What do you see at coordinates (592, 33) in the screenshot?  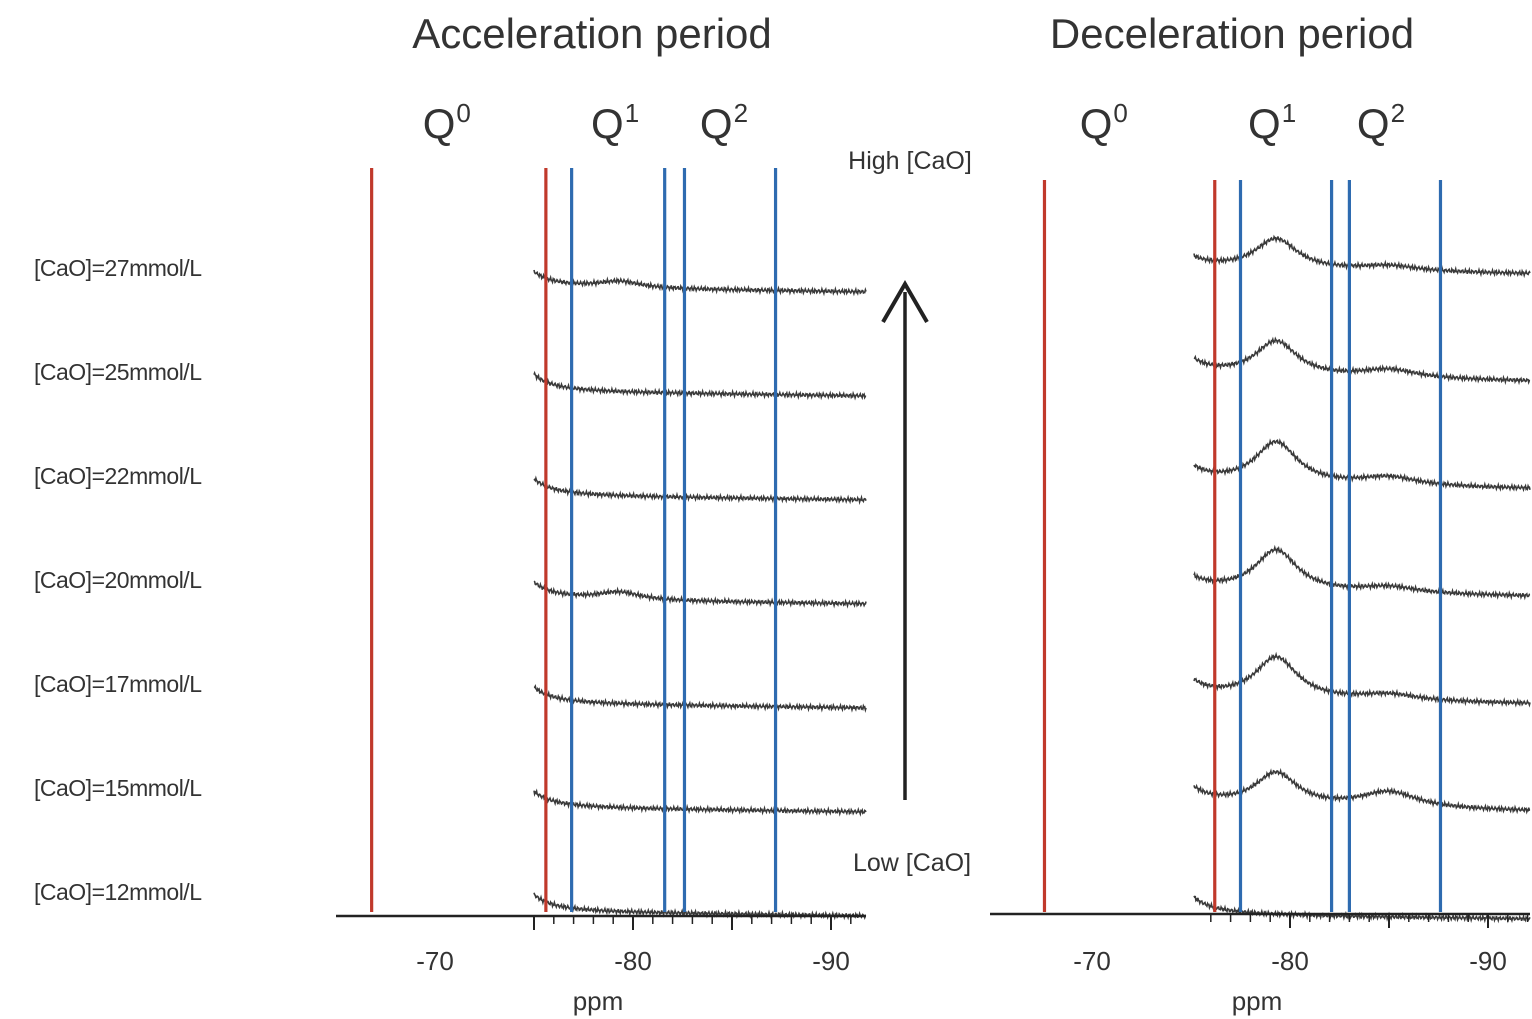 I see `panel-title: Acceleration period` at bounding box center [592, 33].